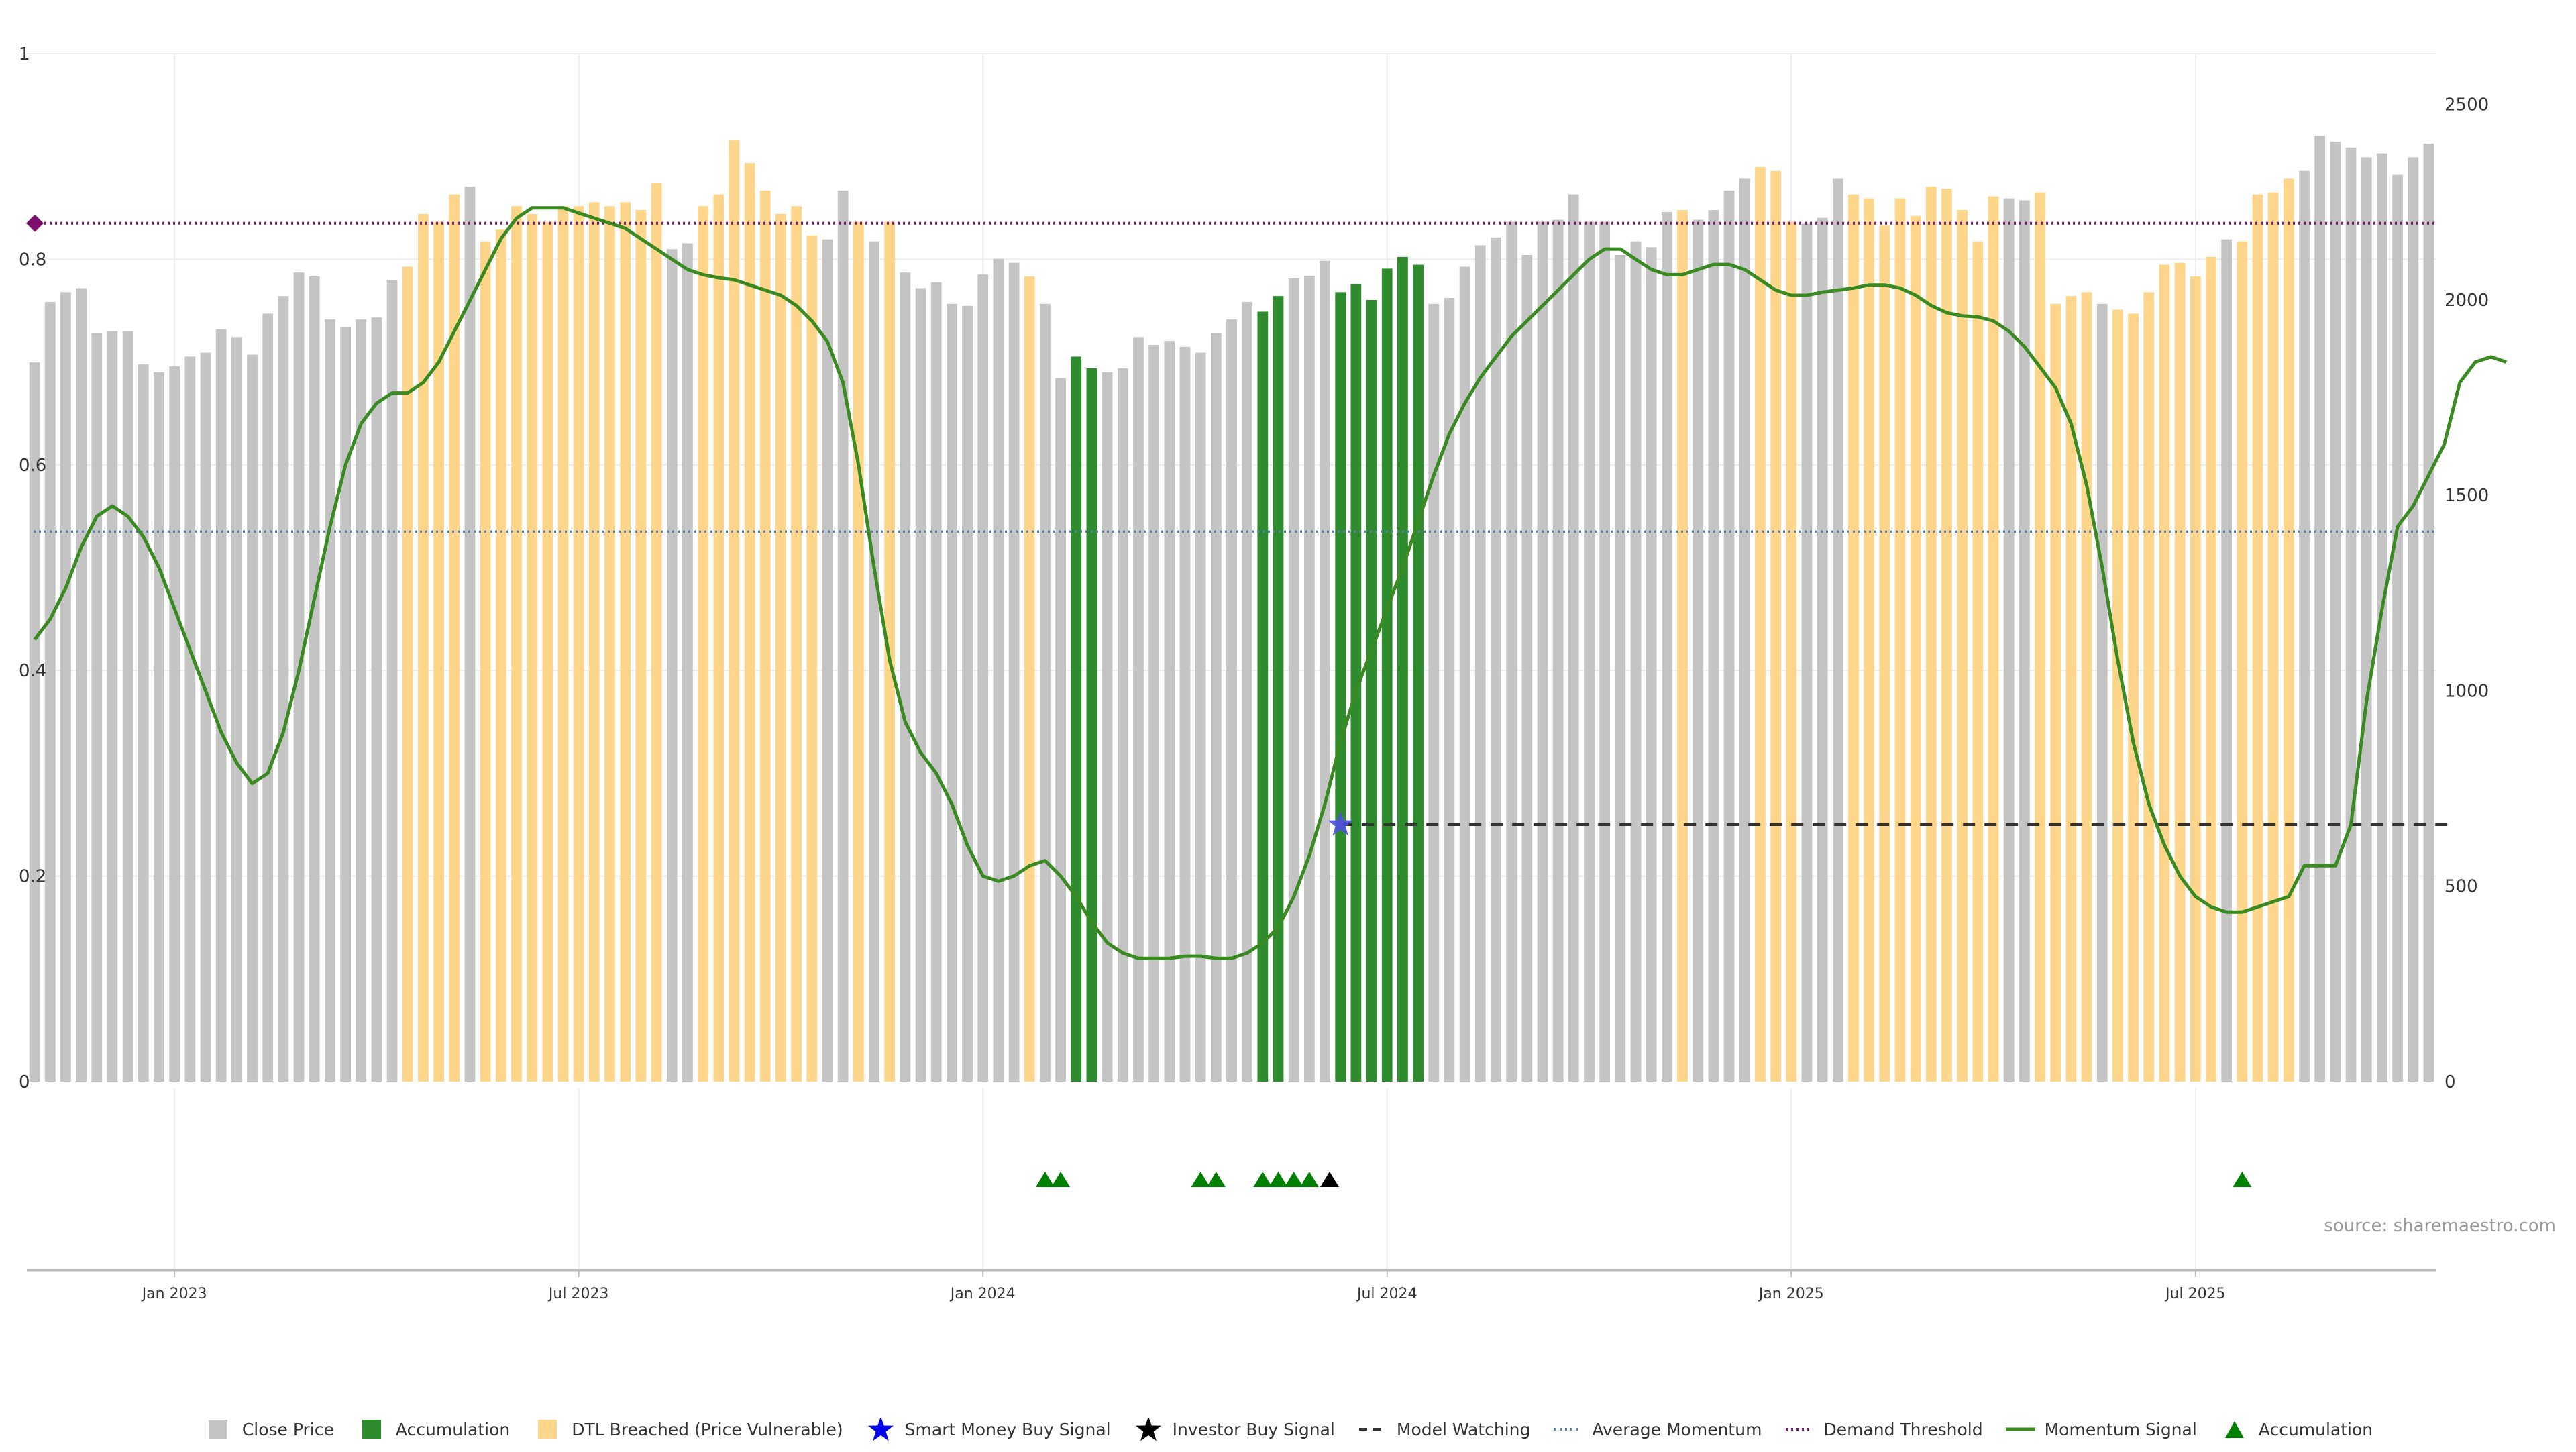 This screenshot has height=1452, width=2576. I want to click on signal-markers, so click(1643, 999).